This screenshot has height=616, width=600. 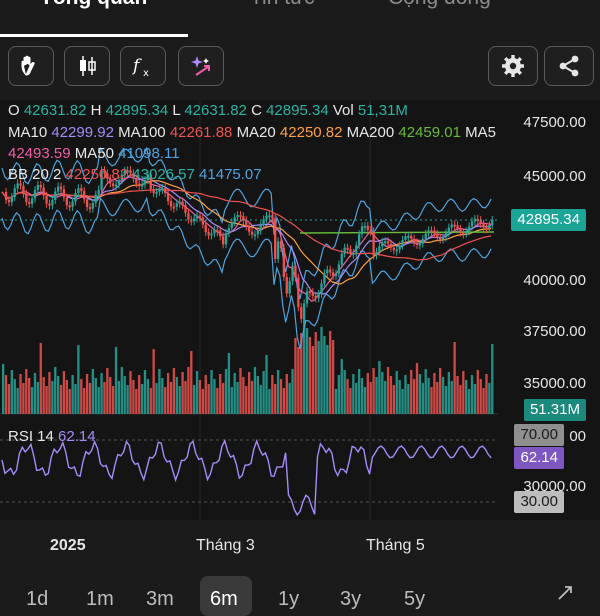 I want to click on x-label-2025: 2025, so click(x=68, y=545).